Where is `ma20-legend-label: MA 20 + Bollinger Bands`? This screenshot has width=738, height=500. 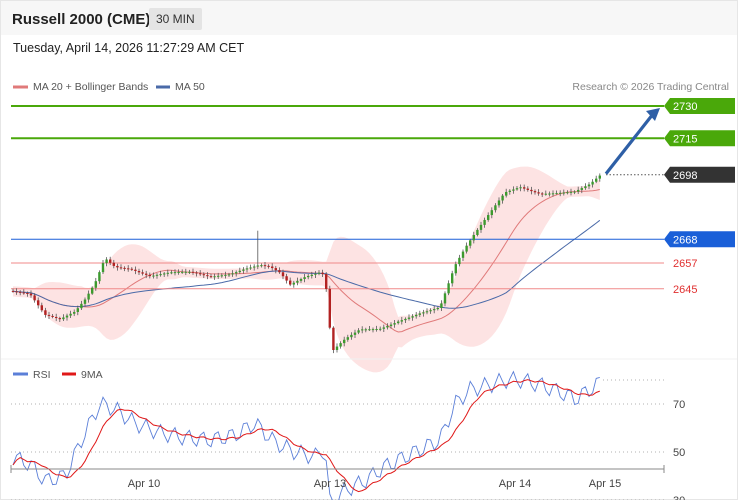
ma20-legend-label: MA 20 + Bollinger Bands is located at coordinates (90, 87).